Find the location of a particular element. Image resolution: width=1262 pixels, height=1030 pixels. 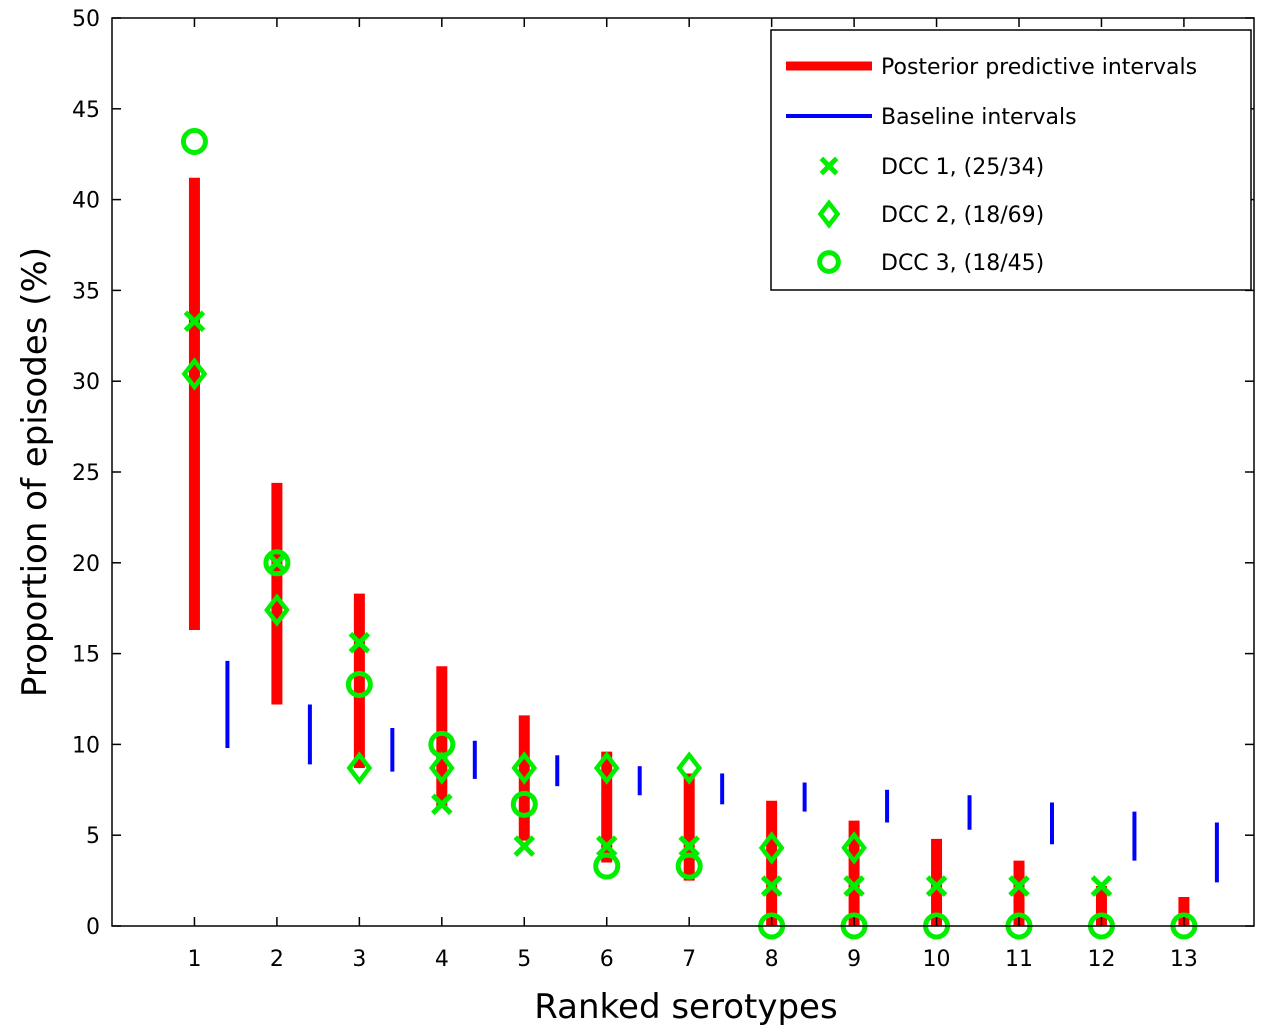

dcc1-point-1-stroke-b is located at coordinates (194, 321).